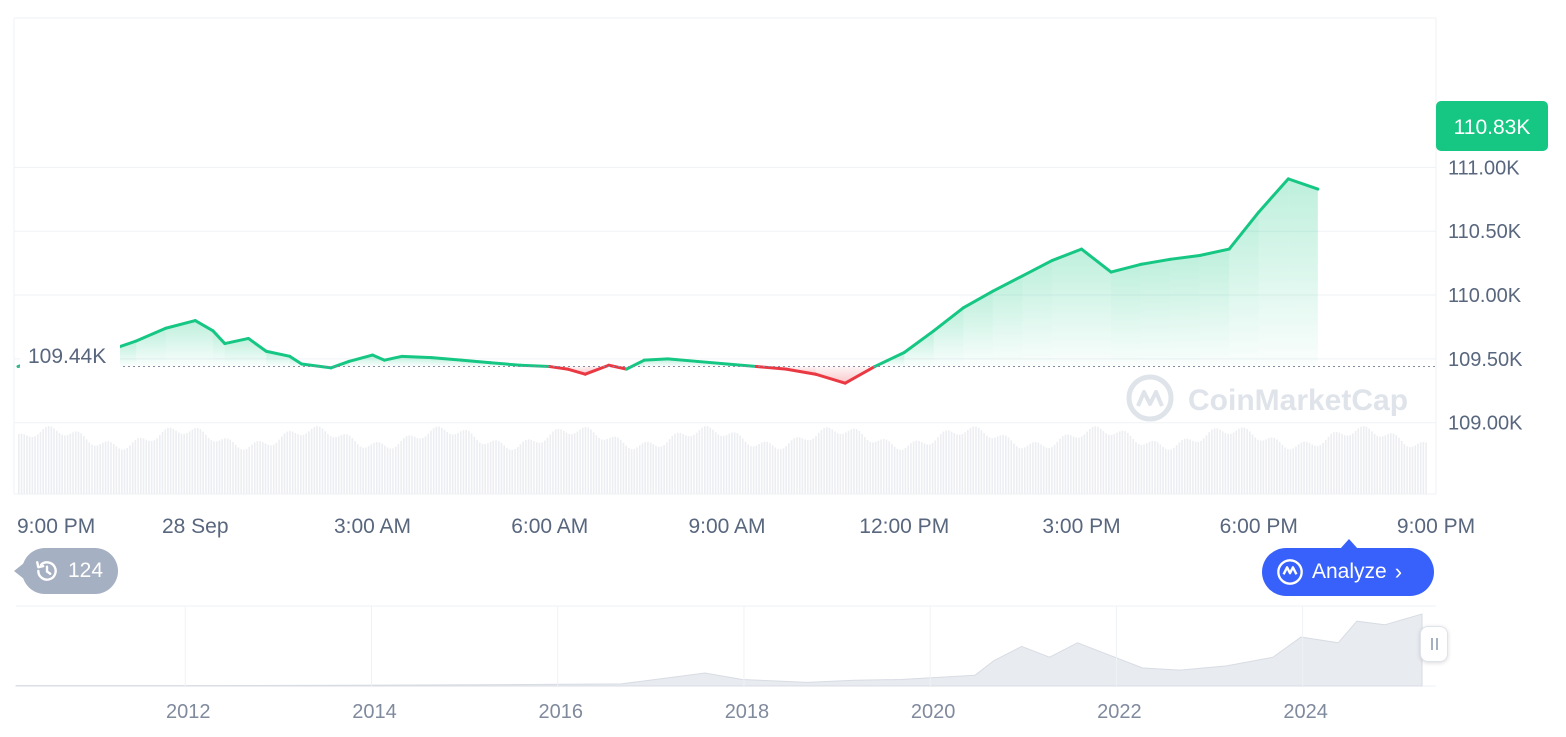 This screenshot has height=737, width=1566. I want to click on analyze-button: Analyze ›, so click(1348, 567).